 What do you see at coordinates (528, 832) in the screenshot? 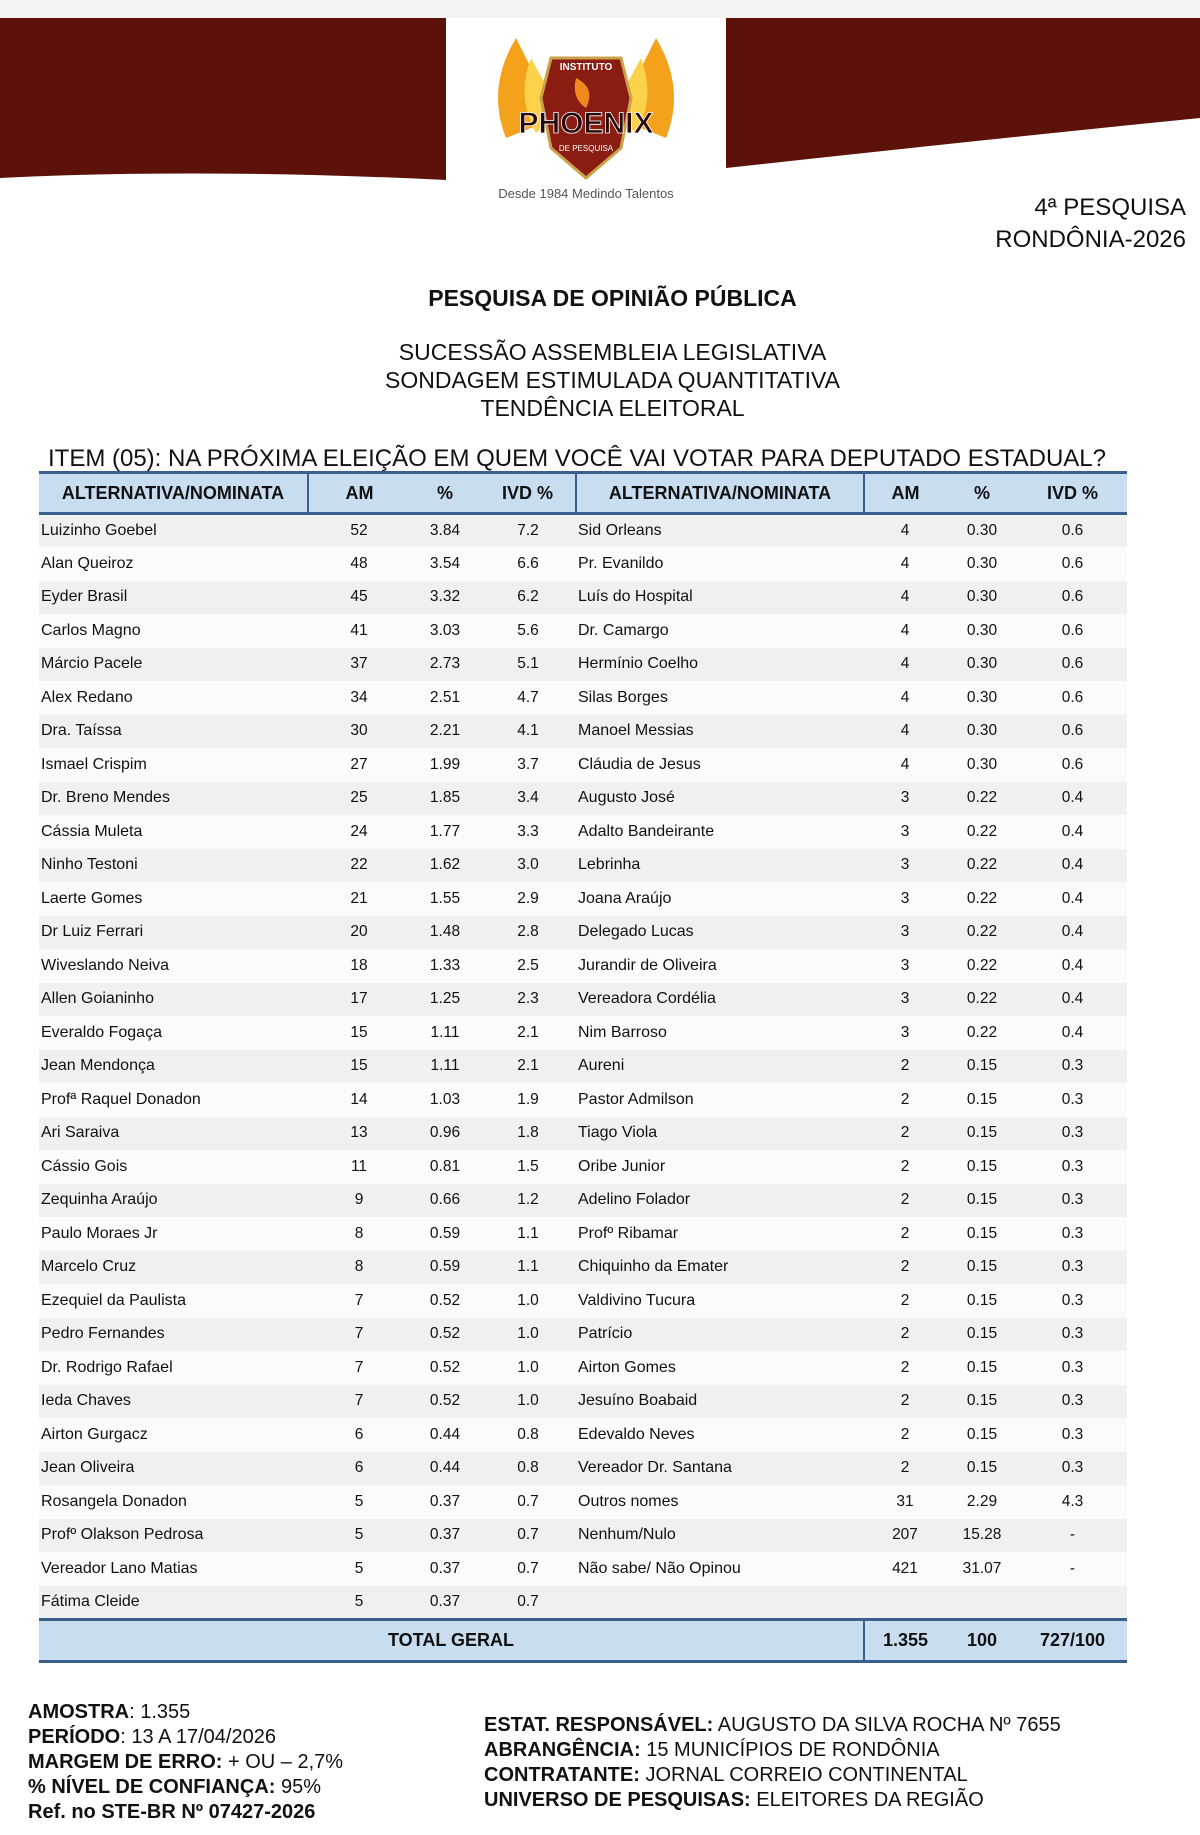
I see `ivd-value: 3.3` at bounding box center [528, 832].